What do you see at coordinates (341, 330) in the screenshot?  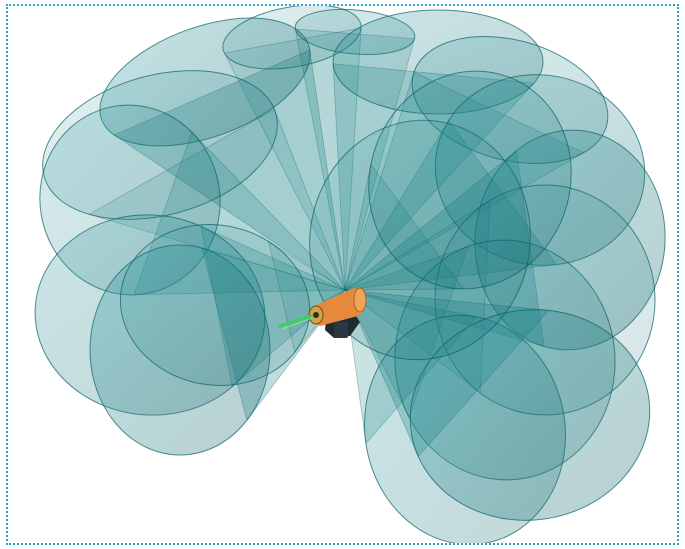 I see `device-foot` at bounding box center [341, 330].